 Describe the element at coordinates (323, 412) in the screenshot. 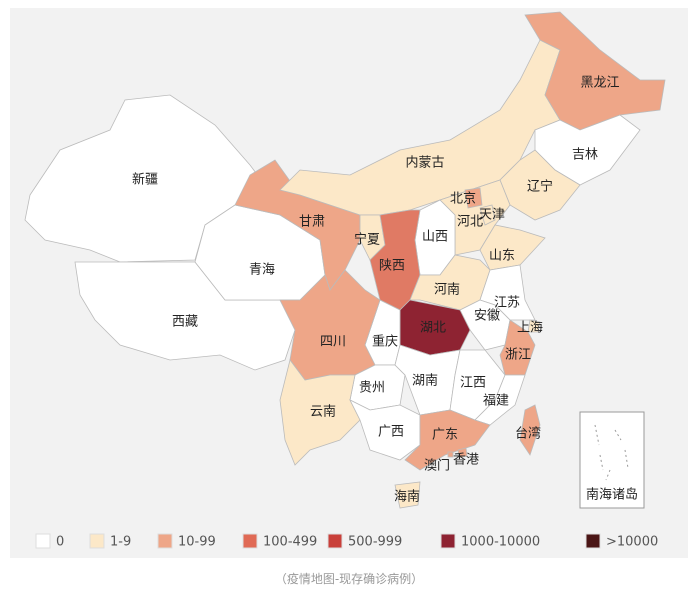

I see `region-label: 云南` at that location.